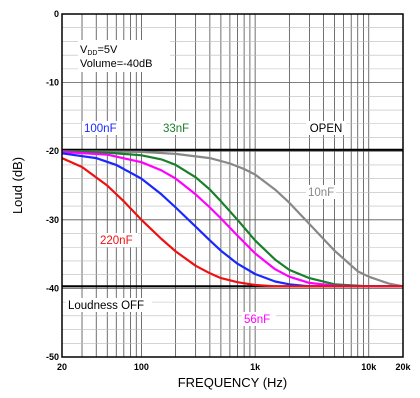 This screenshot has width=420, height=398. I want to click on y-tick-label: -10, so click(52, 83).